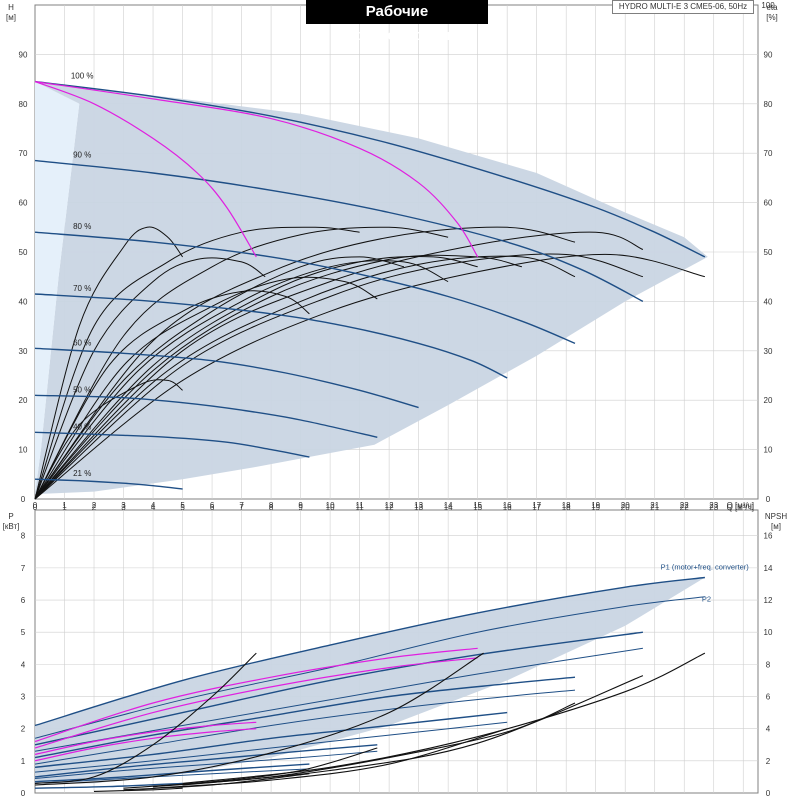 The height and width of the screenshot is (805, 800). Describe the element at coordinates (23, 793) in the screenshot. I see `power-y-tick-label: 0` at that location.